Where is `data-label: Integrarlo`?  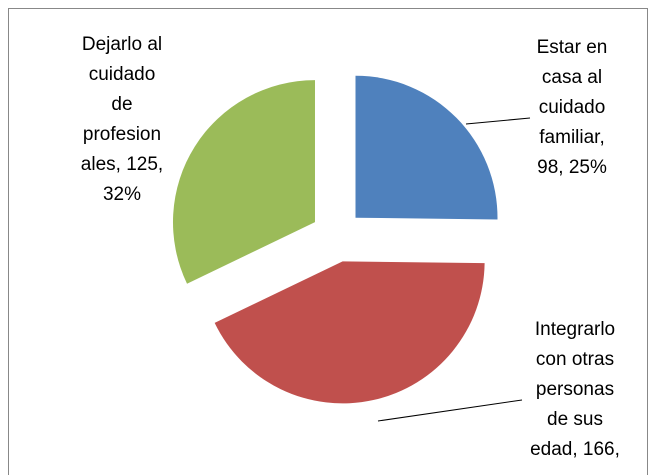 data-label: Integrarlo is located at coordinates (575, 329).